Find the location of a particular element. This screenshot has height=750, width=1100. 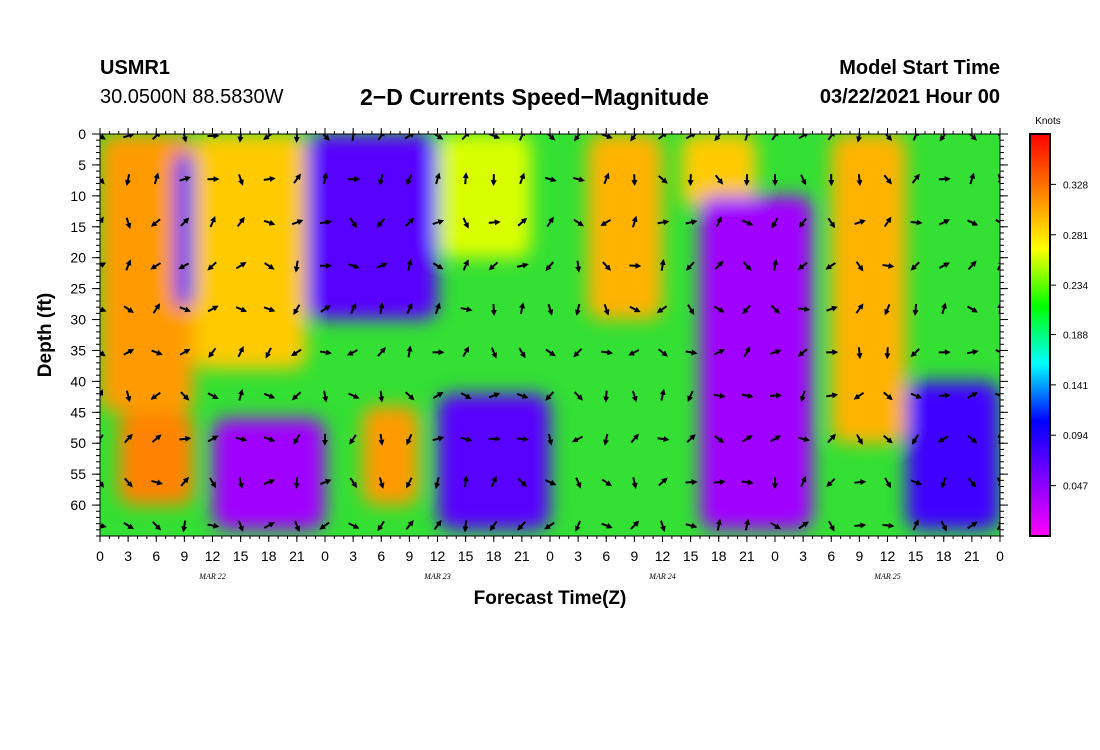

x-tick-label: 18 is located at coordinates (719, 556).